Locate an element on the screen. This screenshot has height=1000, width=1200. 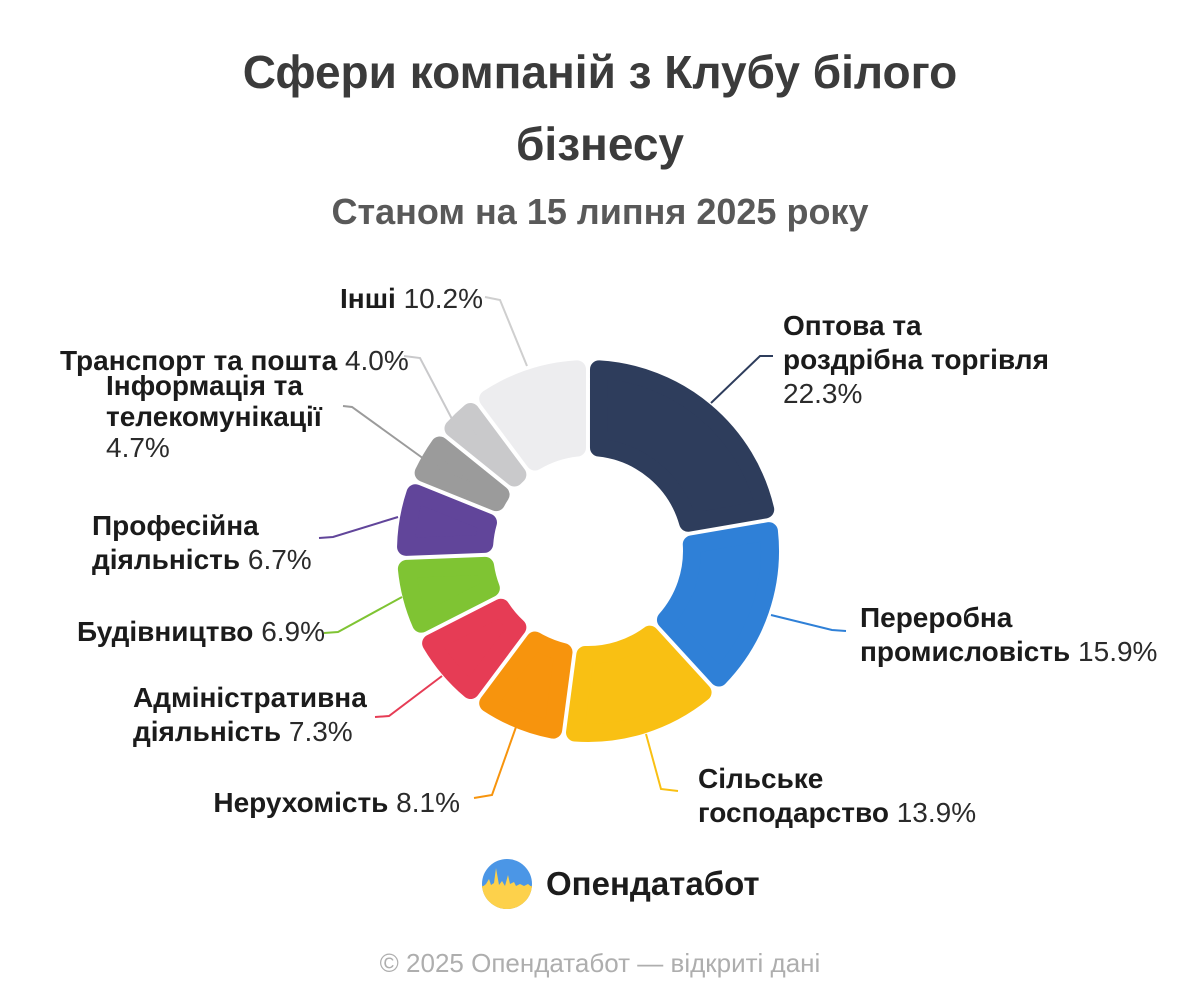
donut-segment-manufacturing is located at coordinates (717, 604).